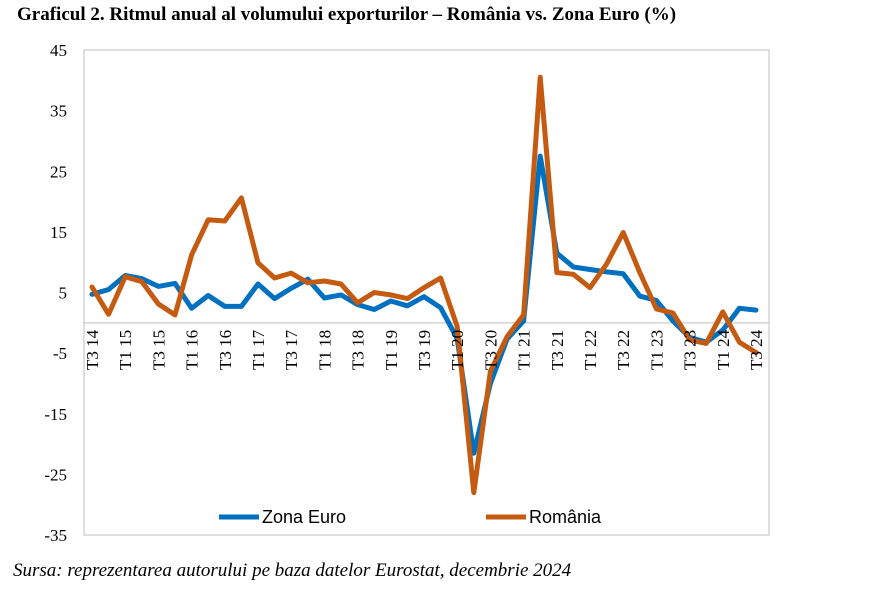  Describe the element at coordinates (60, 353) in the screenshot. I see `y-tick-label: -5` at that location.